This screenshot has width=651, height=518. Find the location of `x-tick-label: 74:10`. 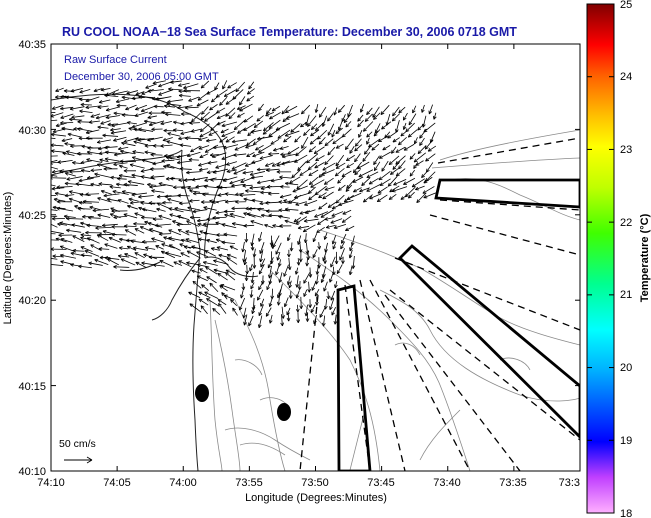

x-tick-label: 74:10 is located at coordinates (51, 483).